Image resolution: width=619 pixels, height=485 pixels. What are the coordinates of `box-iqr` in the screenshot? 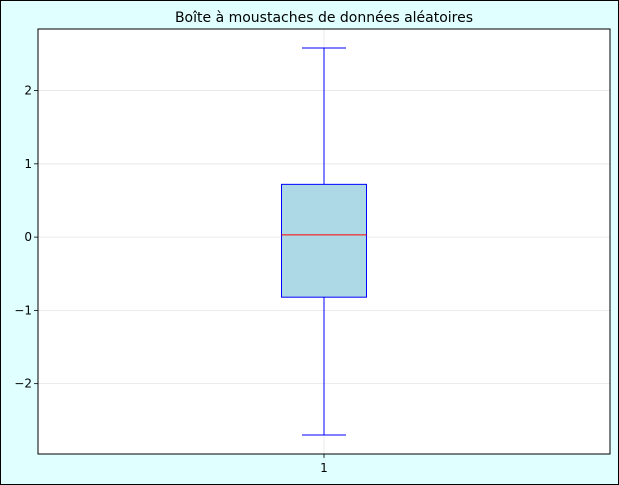 It's located at (324, 240).